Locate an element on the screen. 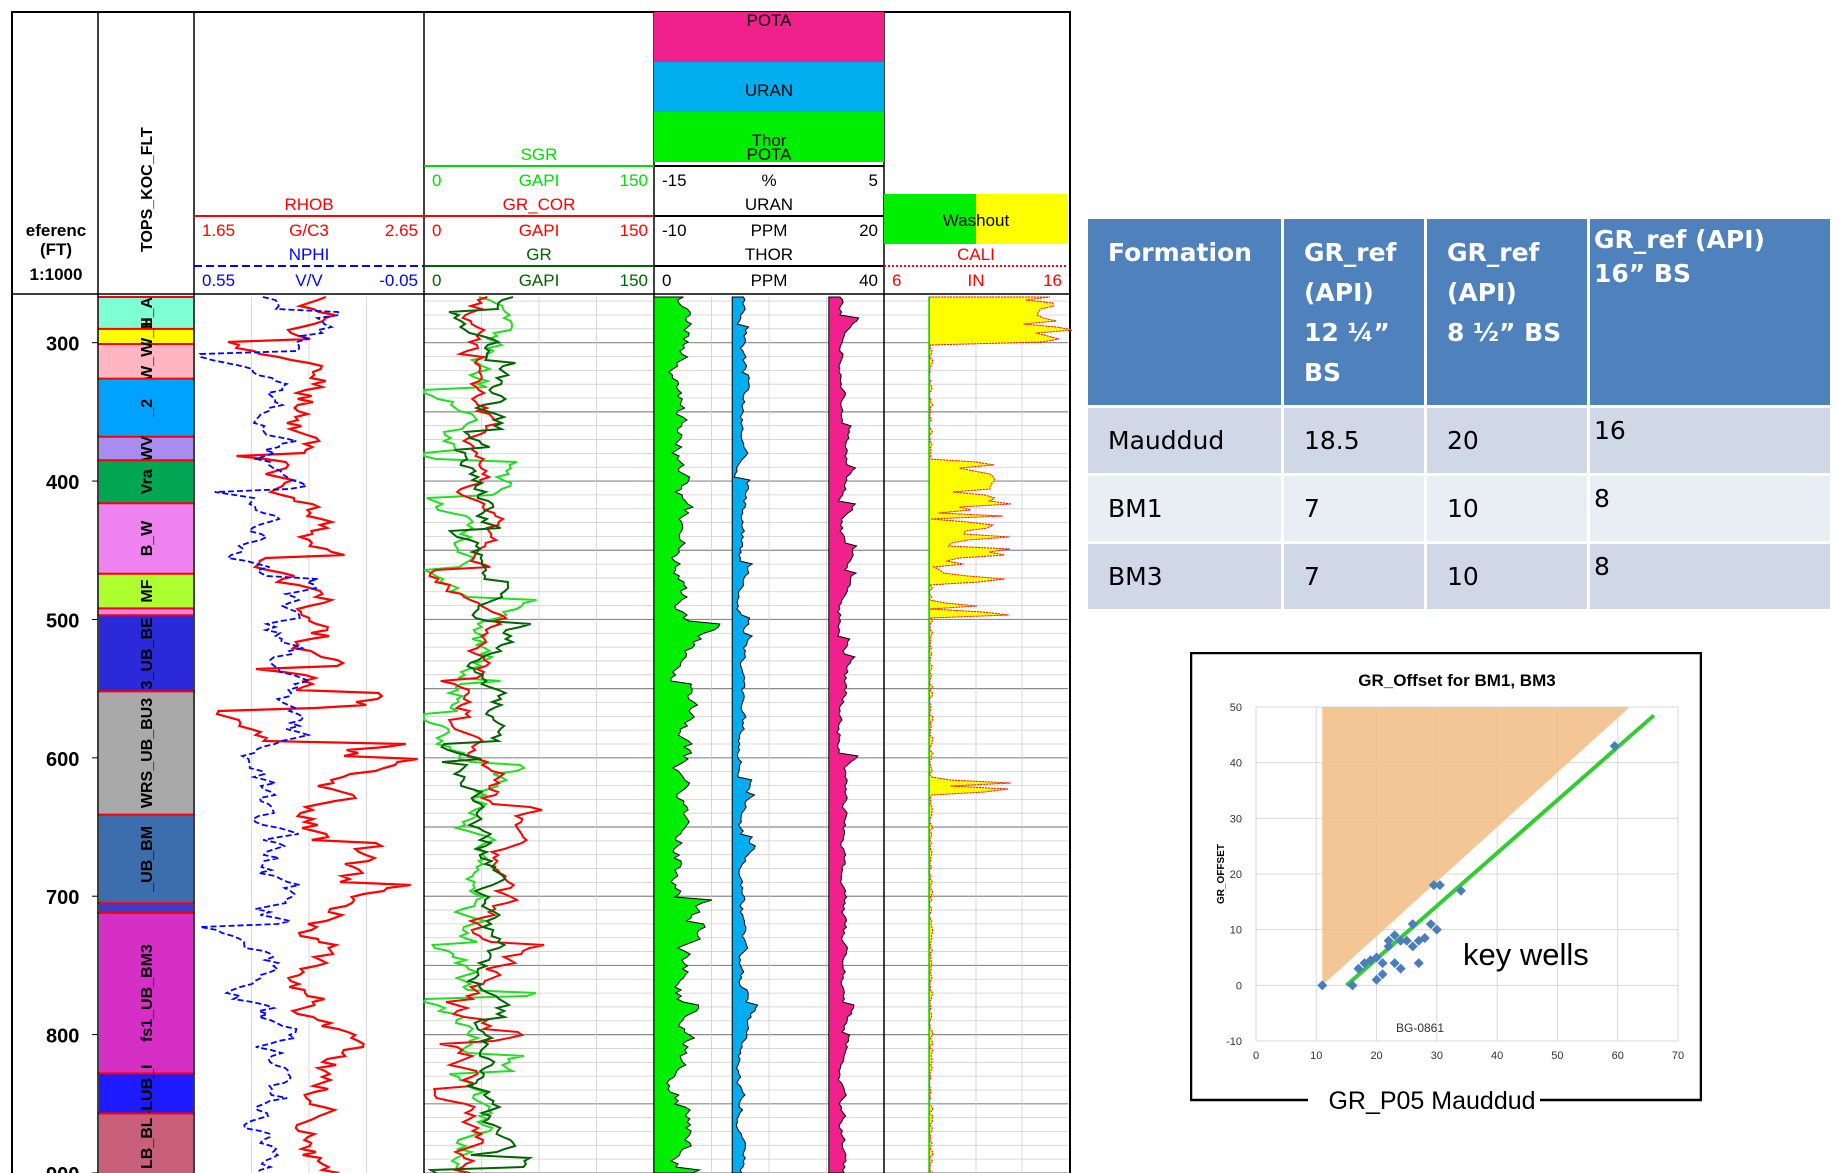  formation-label: 3_UB_BE is located at coordinates (147, 653).